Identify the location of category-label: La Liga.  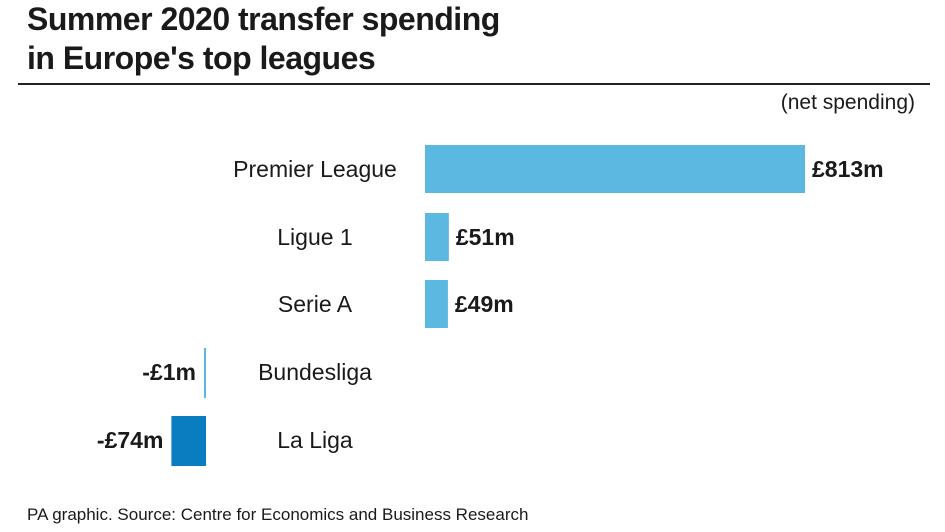
(315, 440).